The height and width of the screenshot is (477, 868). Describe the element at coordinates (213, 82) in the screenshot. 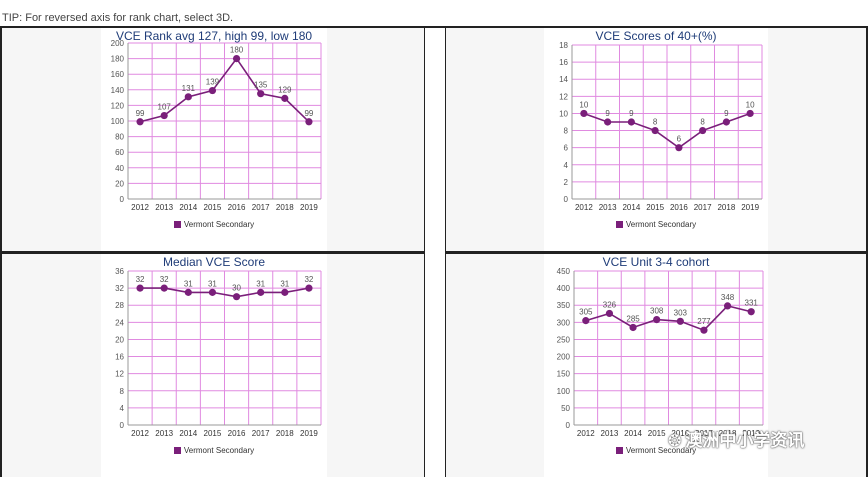

I see `data-label: 139` at that location.